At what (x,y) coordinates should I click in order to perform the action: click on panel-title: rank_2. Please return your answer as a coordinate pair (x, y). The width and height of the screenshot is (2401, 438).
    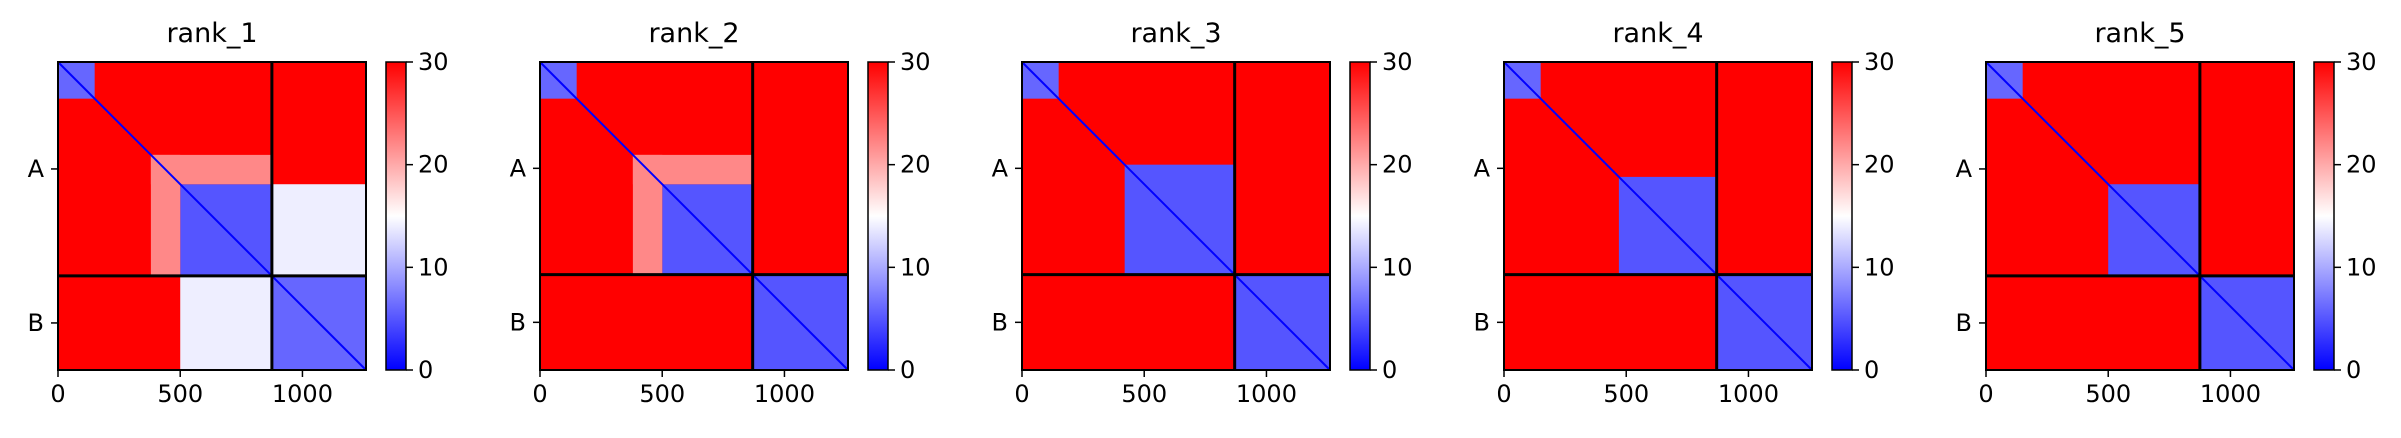
    Looking at the image, I should click on (693, 33).